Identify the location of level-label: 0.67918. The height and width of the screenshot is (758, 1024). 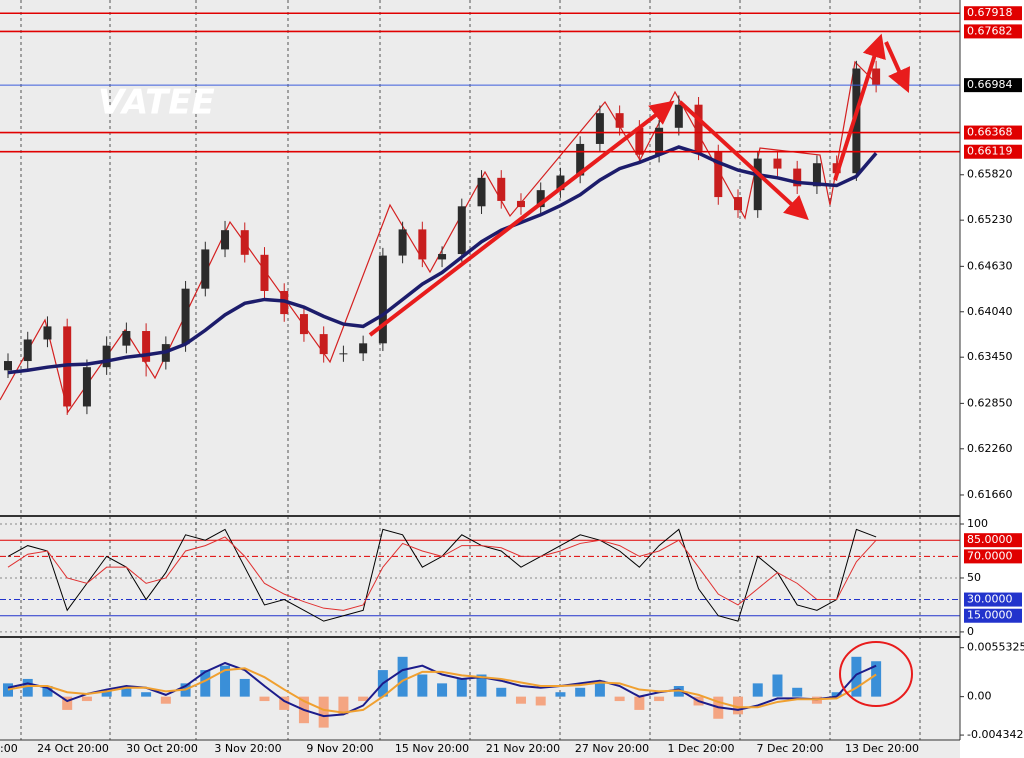
(990, 12).